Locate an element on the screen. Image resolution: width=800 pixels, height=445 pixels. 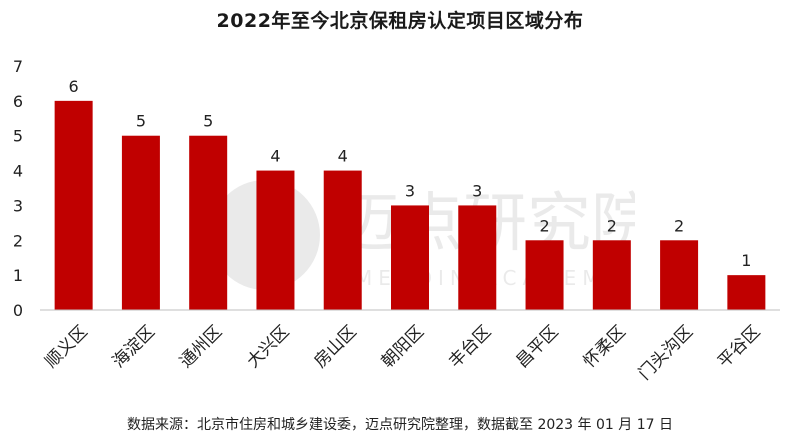
y-tick-label: 2 is located at coordinates (18, 240).